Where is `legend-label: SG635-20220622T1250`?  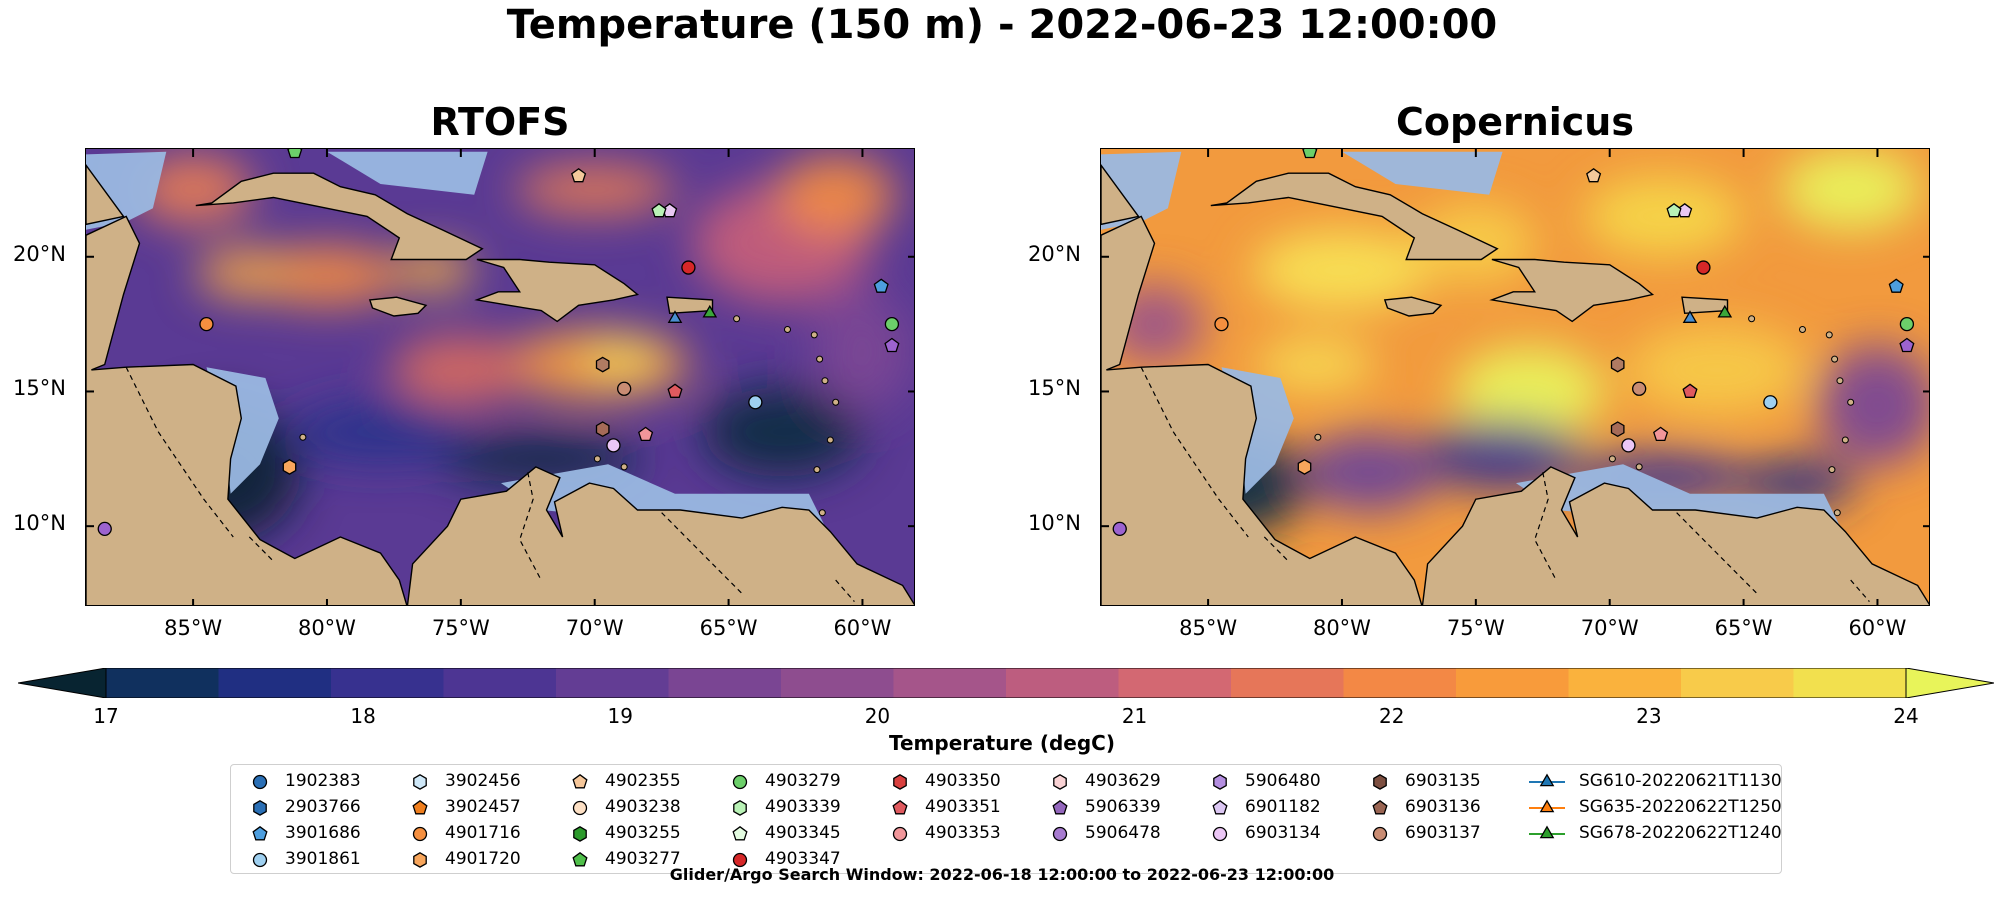 legend-label: SG635-20220622T1250 is located at coordinates (1680, 807).